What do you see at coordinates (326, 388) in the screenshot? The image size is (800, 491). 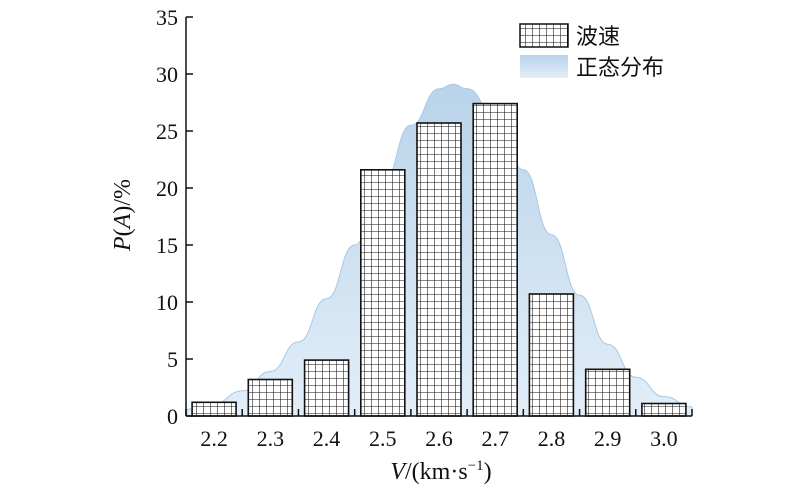 I see `bar-2.4` at bounding box center [326, 388].